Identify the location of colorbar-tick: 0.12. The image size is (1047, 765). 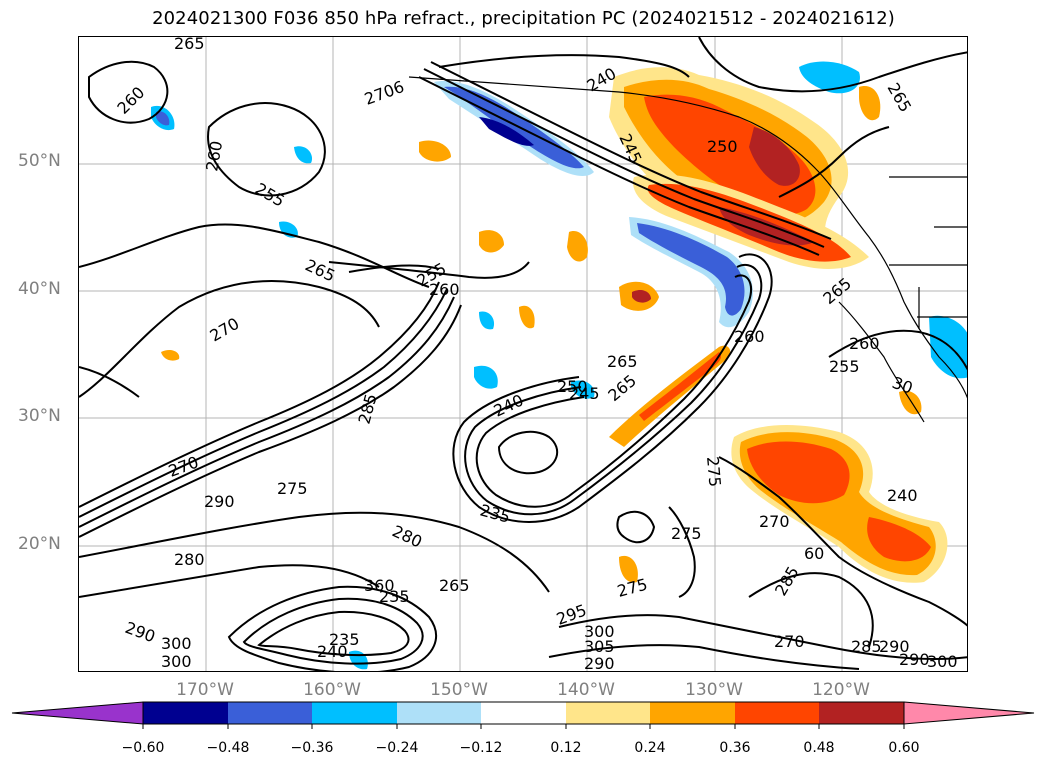
(566, 748).